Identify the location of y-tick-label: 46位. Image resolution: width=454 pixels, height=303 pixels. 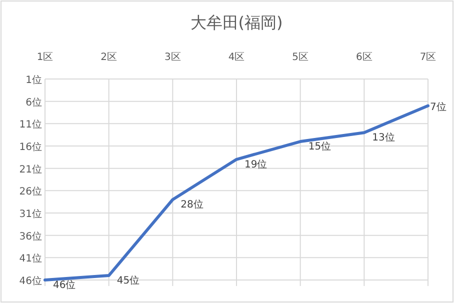
(30, 281).